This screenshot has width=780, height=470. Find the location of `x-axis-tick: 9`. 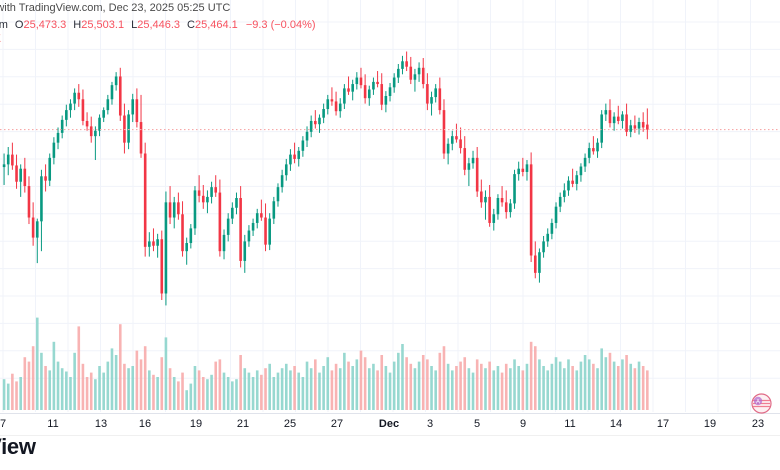

x-axis-tick: 9 is located at coordinates (523, 424).